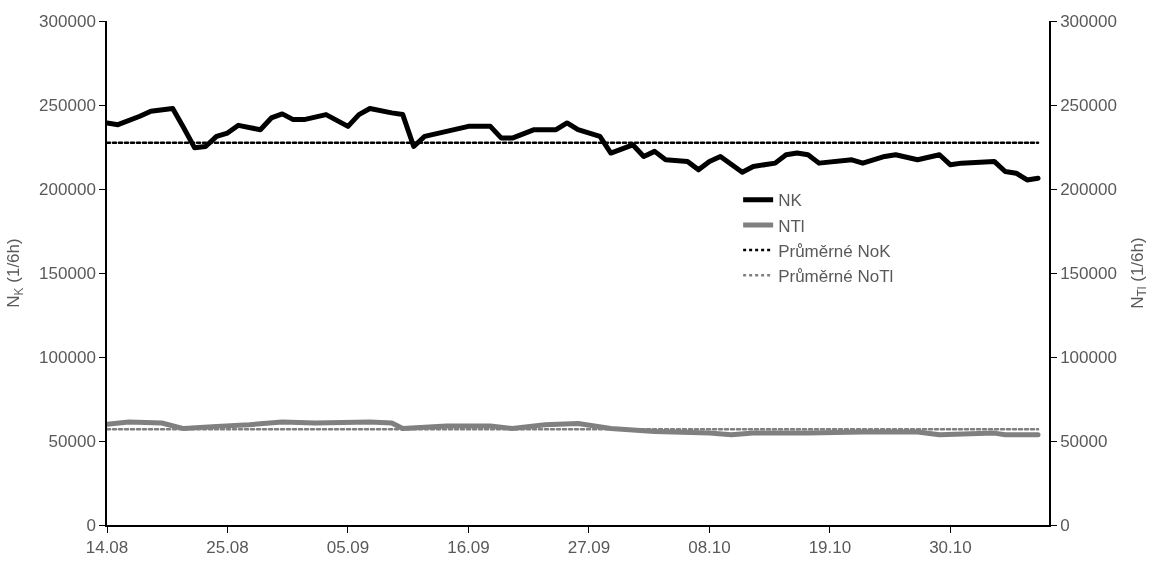 Image resolution: width=1156 pixels, height=575 pixels. I want to click on y2-tick-label: 50000, so click(1084, 441).